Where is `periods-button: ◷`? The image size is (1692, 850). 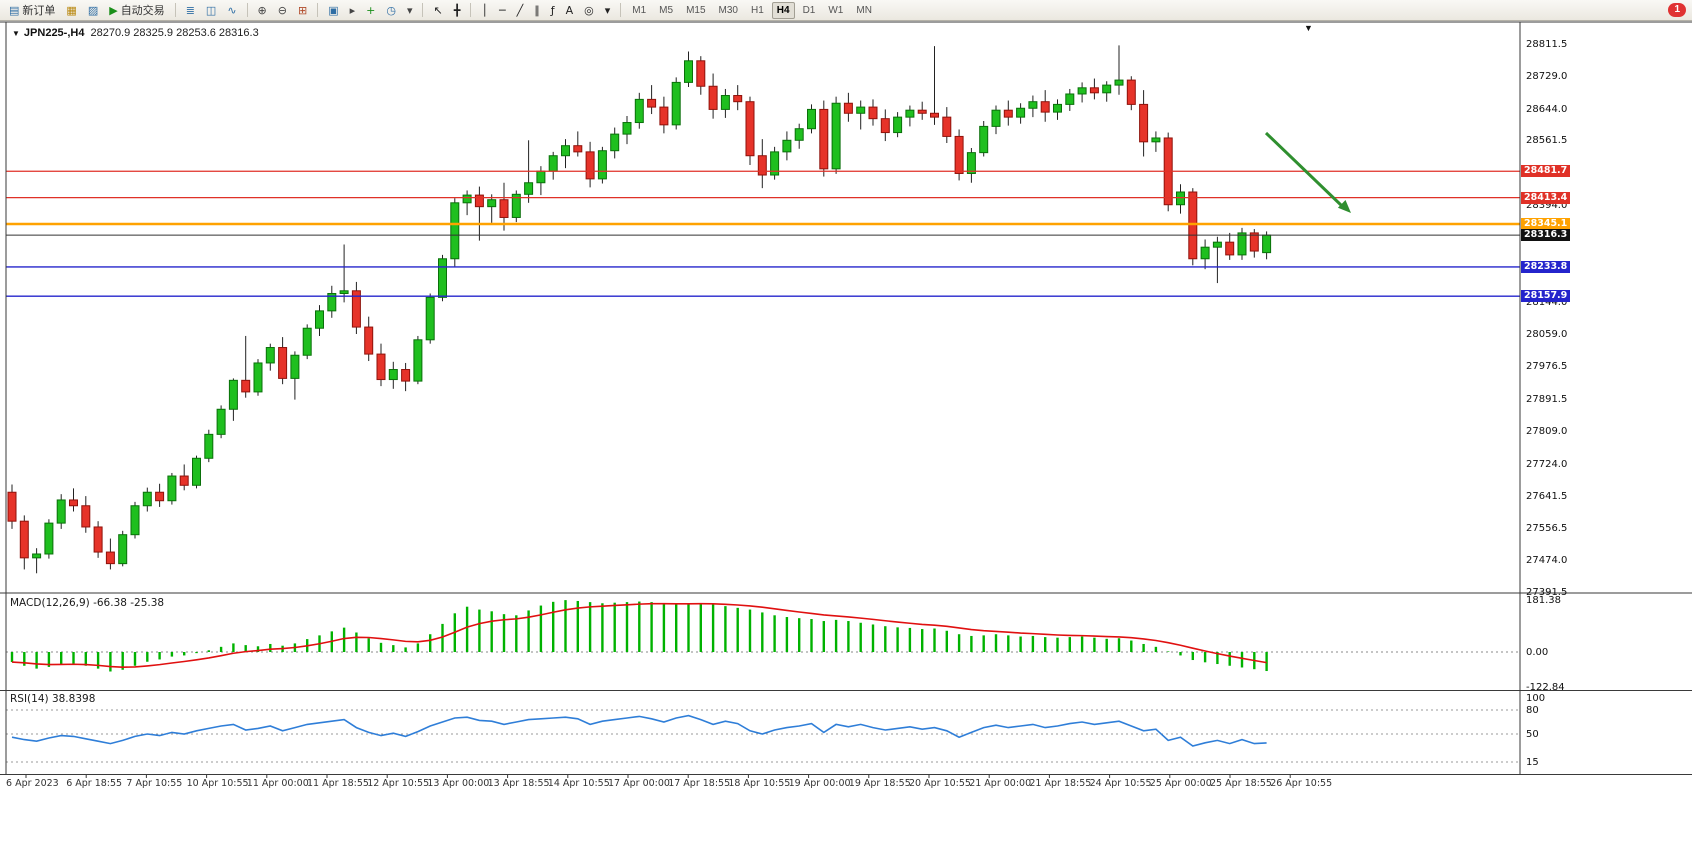
periods-button: ◷ is located at coordinates (391, 10).